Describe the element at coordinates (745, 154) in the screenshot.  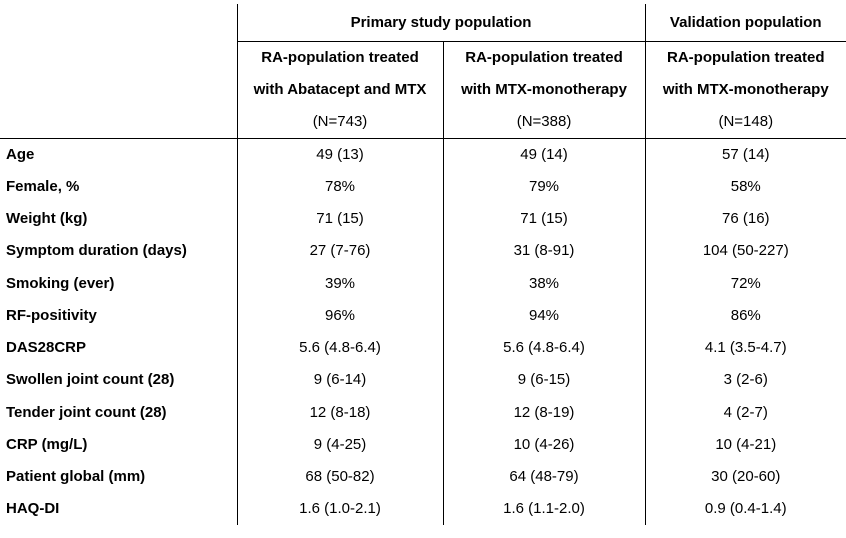
I see `cell-value: 57 (14)` at that location.